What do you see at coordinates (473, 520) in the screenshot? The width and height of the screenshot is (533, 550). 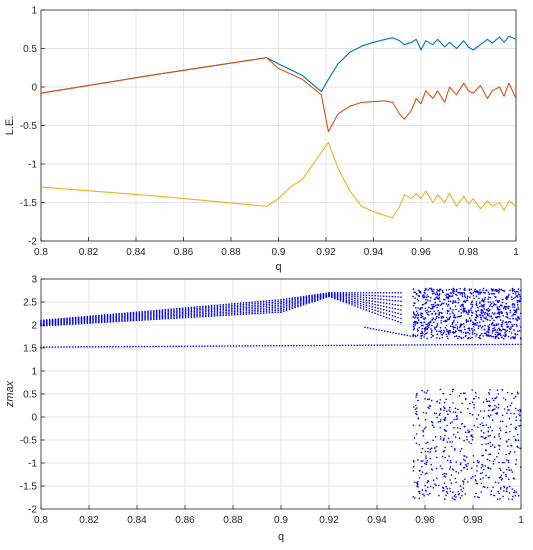 I see `x-tick-label: 0.98` at bounding box center [473, 520].